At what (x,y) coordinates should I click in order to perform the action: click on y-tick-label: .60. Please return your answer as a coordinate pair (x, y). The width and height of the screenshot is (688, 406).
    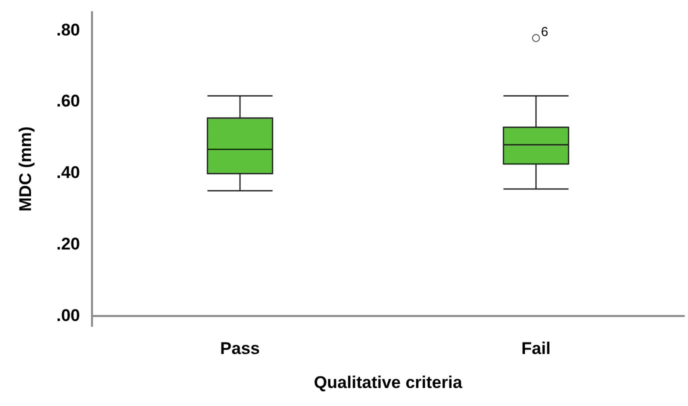
    Looking at the image, I should click on (68, 101).